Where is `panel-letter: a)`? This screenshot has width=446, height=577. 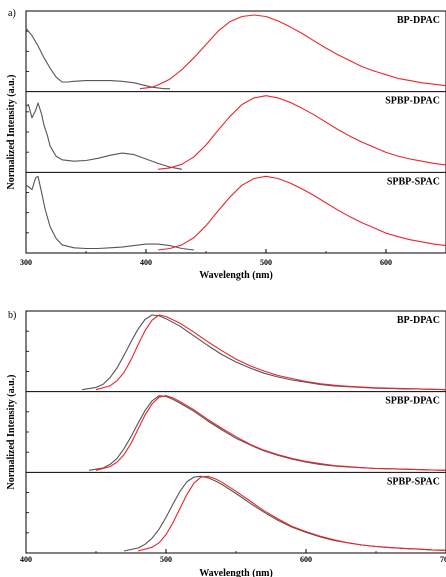 panel-letter: a) is located at coordinates (12, 13).